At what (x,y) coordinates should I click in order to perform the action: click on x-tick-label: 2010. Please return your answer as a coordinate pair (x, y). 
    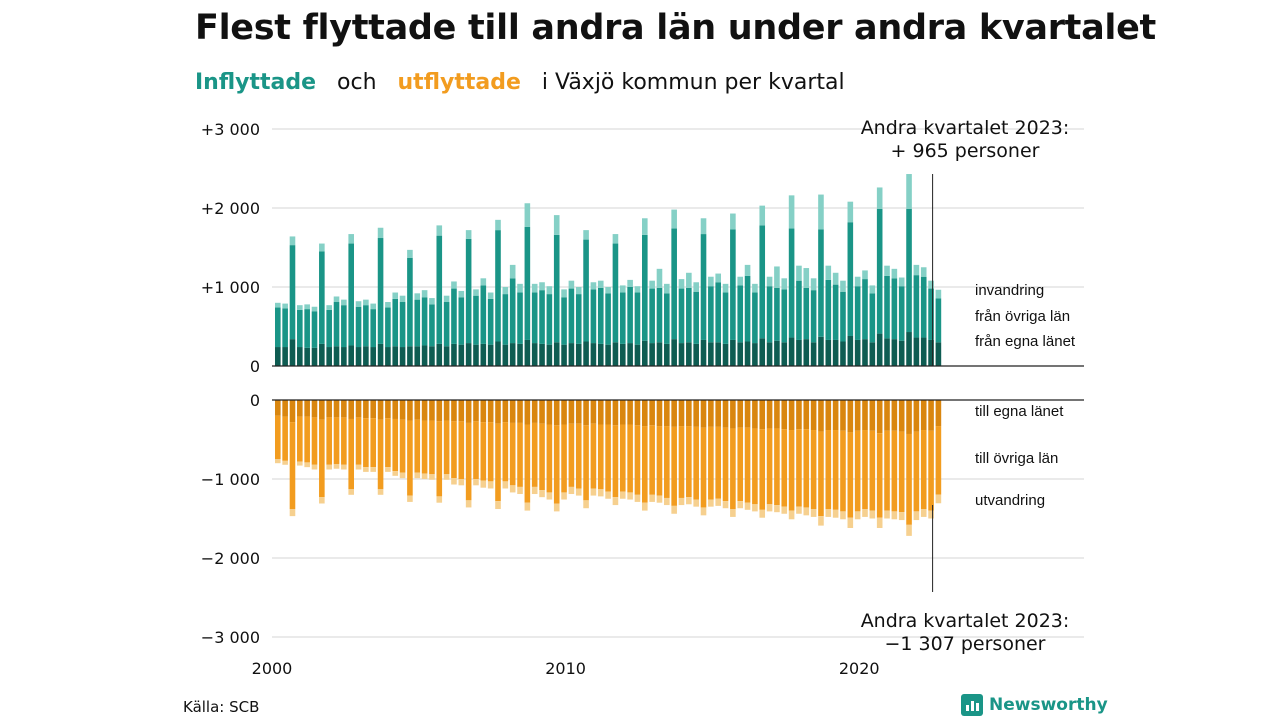
    Looking at the image, I should click on (565, 668).